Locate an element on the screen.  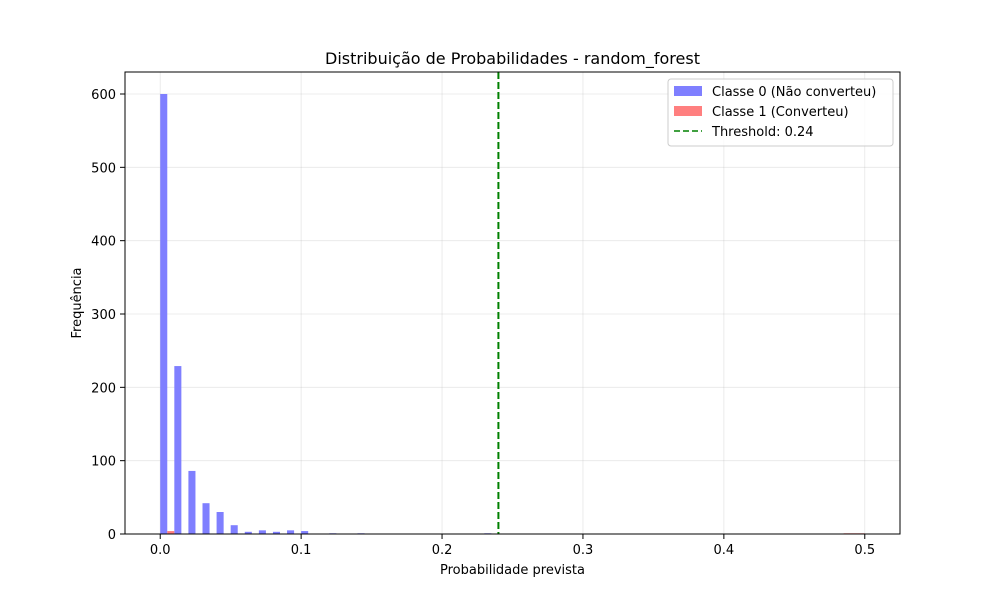
x-tick-label: 0.5 is located at coordinates (864, 550).